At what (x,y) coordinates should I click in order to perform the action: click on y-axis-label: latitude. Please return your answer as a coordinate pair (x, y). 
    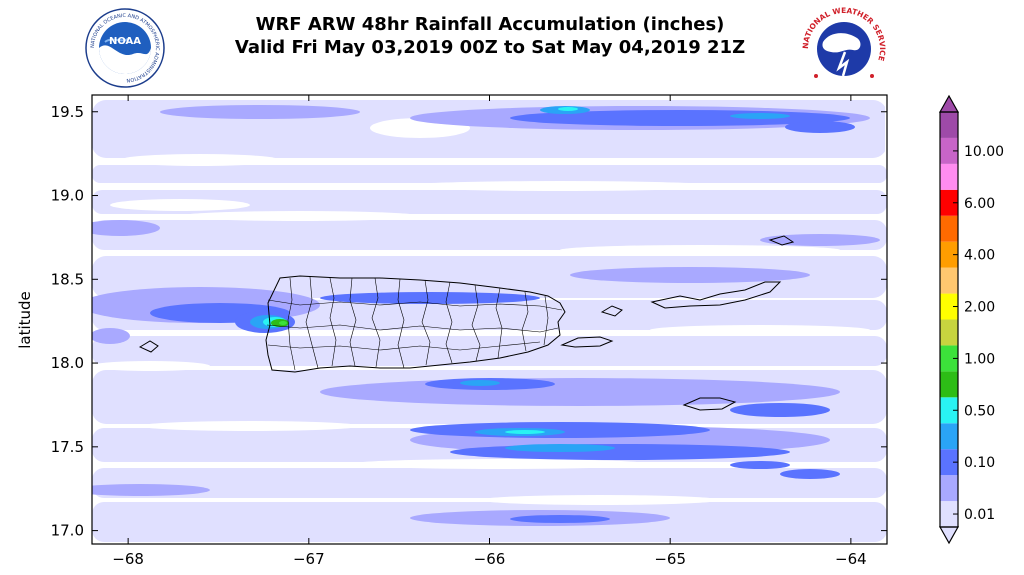
    Looking at the image, I should click on (25, 320).